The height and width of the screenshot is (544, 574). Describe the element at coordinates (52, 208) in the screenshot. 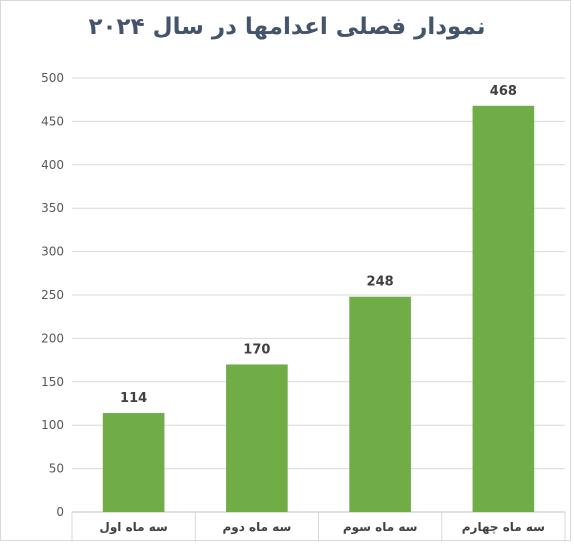

I see `y-tick-label: 350` at that location.